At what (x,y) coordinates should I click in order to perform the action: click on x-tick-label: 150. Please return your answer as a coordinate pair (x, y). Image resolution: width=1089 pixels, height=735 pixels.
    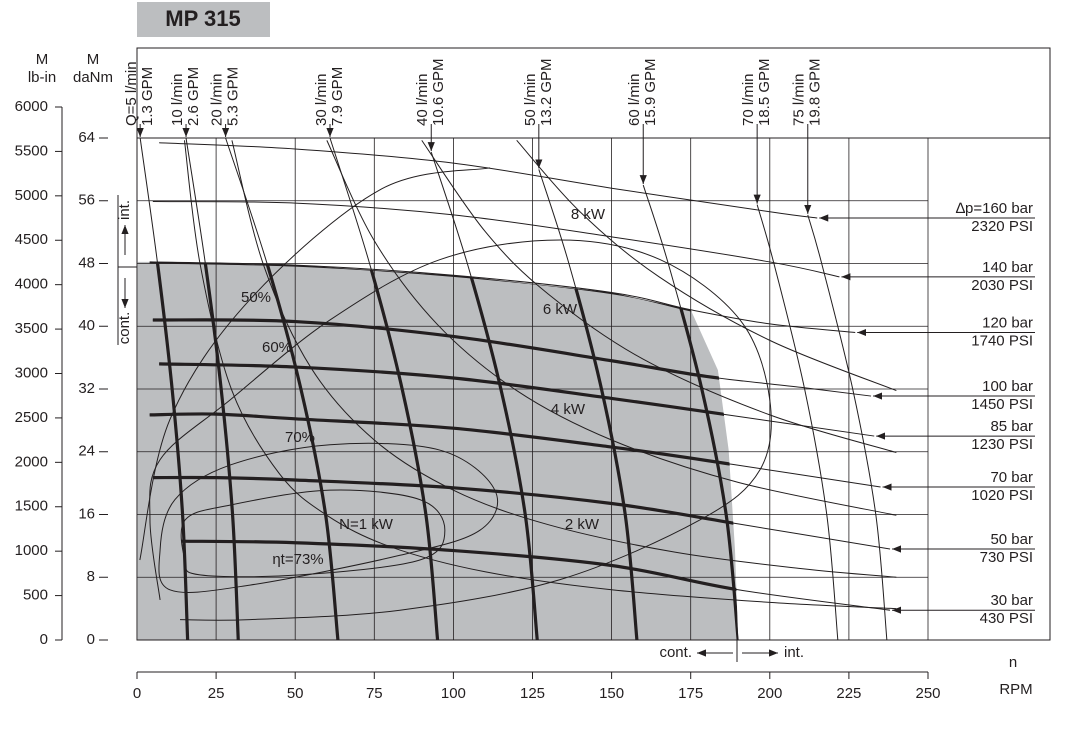
    Looking at the image, I should click on (611, 693).